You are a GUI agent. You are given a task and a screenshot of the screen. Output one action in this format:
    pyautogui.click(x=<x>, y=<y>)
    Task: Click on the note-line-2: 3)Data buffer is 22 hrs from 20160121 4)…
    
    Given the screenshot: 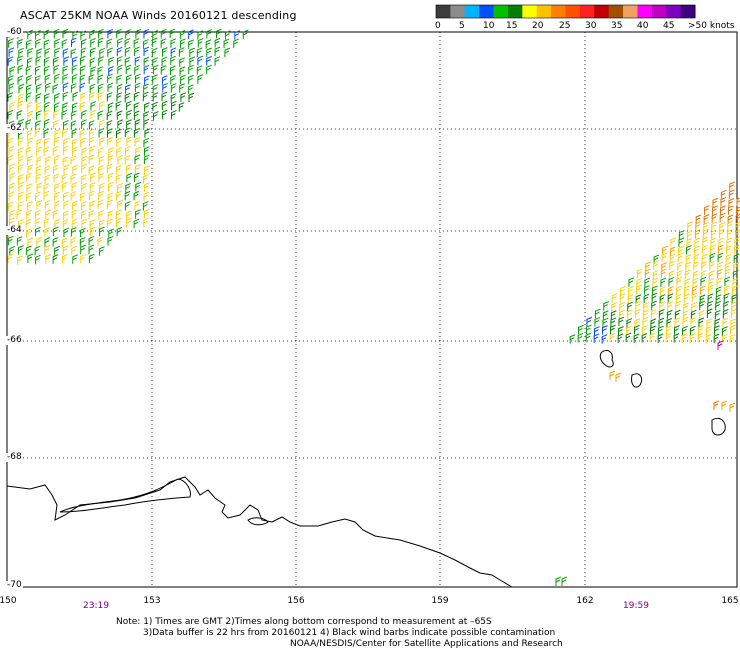 What is the action you would take?
    pyautogui.click(x=349, y=633)
    